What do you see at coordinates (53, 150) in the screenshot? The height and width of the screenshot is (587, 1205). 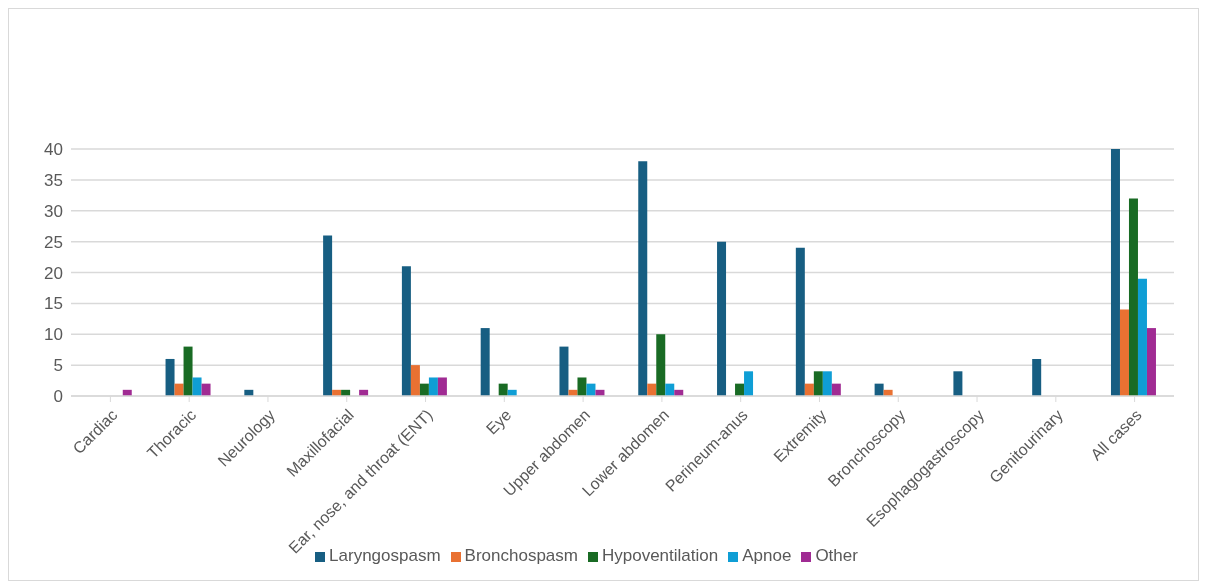 I see `y-tick-label: 40` at bounding box center [53, 150].